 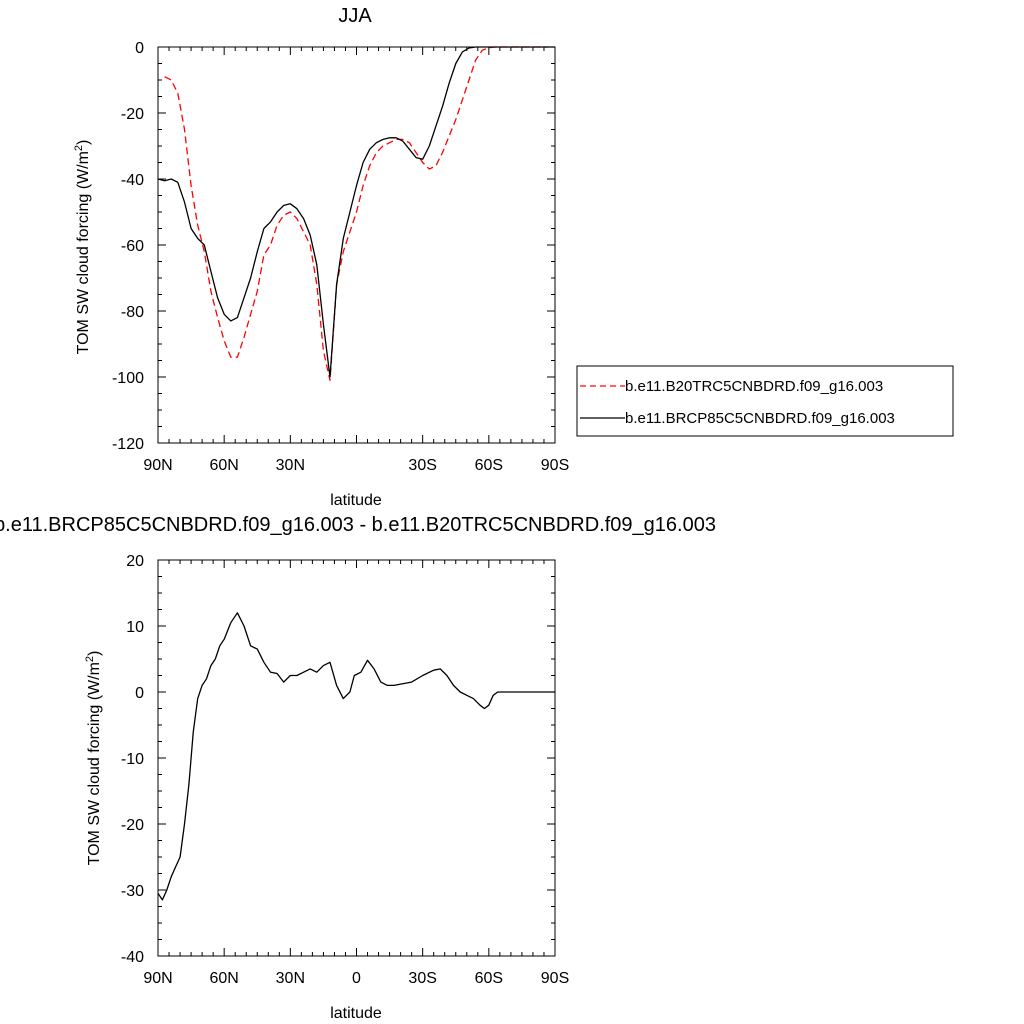 I want to click on chart-bottom-xtick-label: 60S, so click(x=489, y=978).